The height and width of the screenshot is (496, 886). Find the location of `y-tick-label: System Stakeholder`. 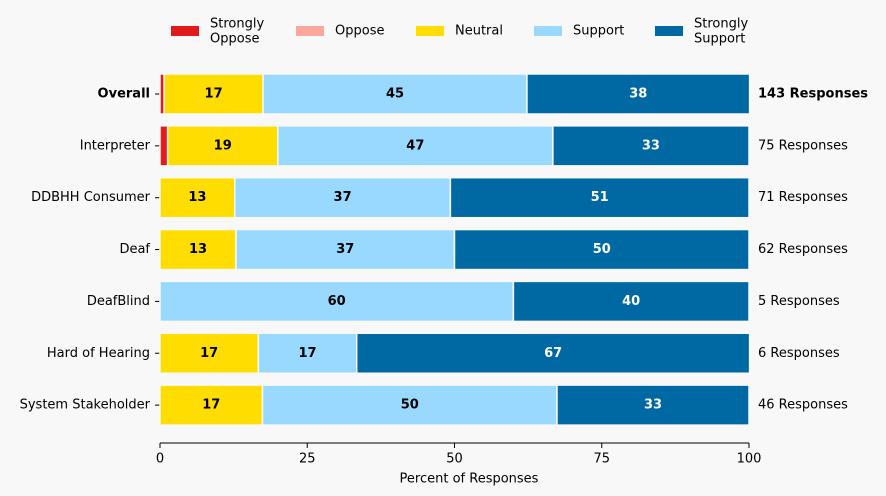

y-tick-label: System Stakeholder is located at coordinates (85, 405).